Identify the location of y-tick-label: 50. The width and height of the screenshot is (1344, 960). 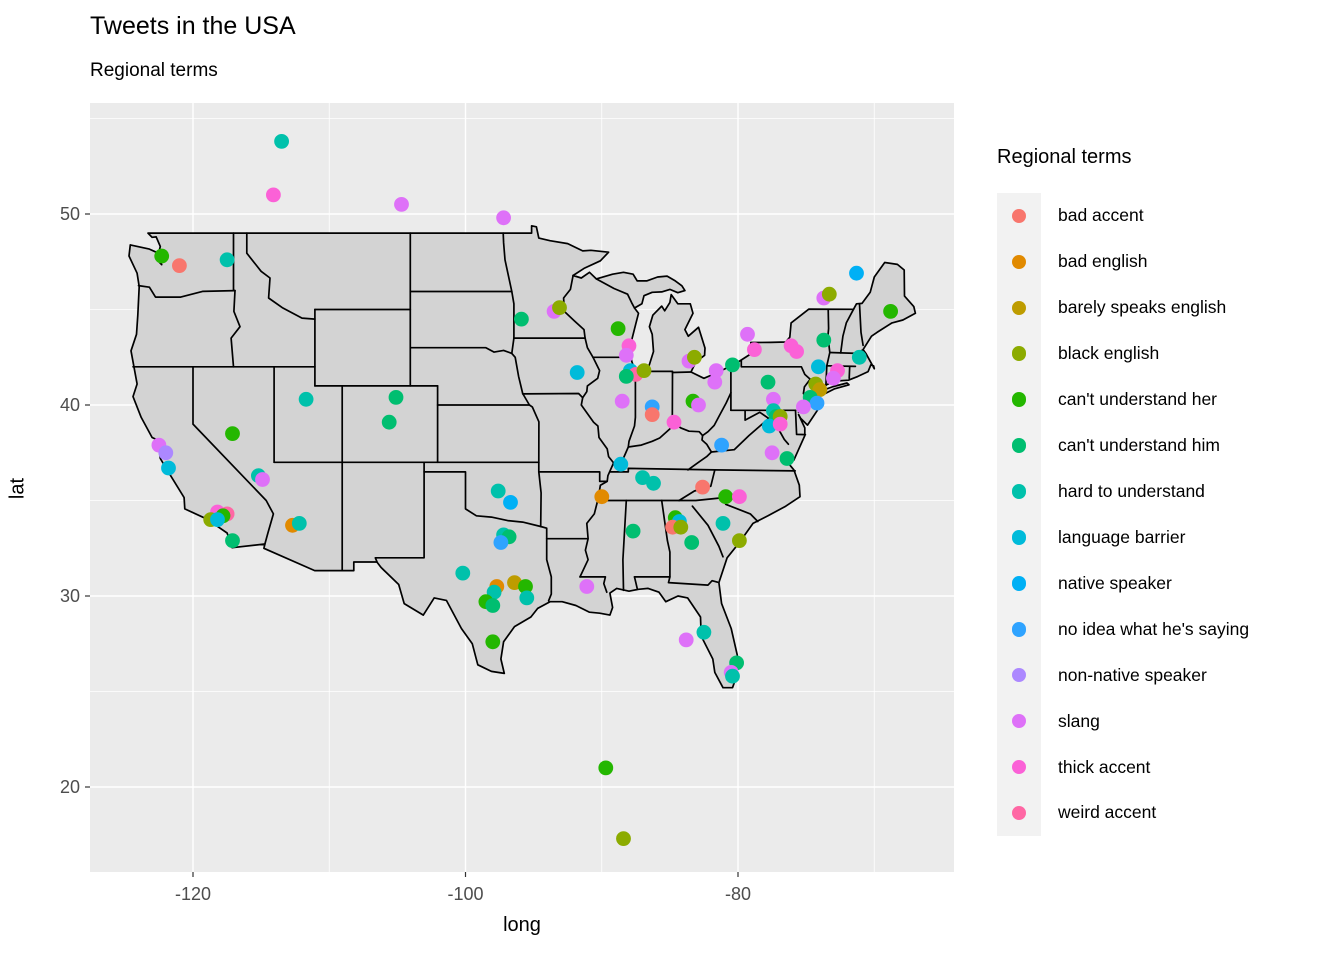
(70, 214).